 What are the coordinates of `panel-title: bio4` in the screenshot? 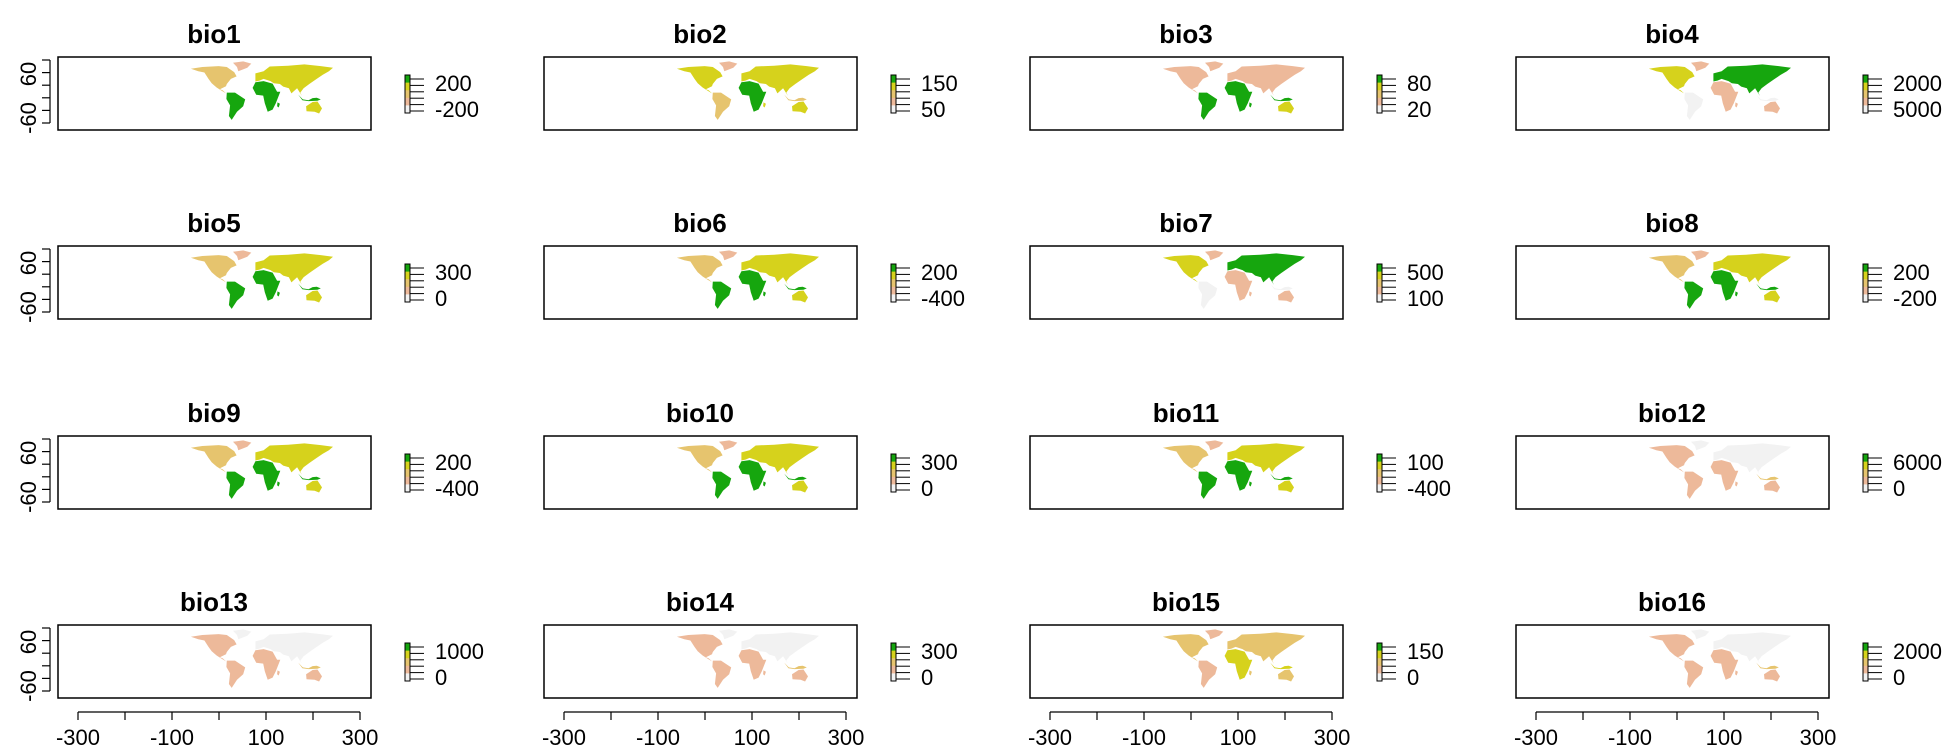 It's located at (1672, 34).